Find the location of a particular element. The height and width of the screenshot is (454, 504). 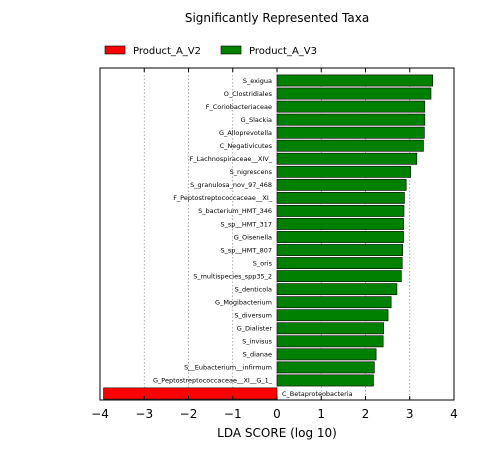

bar-label: S_sp__HMT_317 is located at coordinates (246, 224).